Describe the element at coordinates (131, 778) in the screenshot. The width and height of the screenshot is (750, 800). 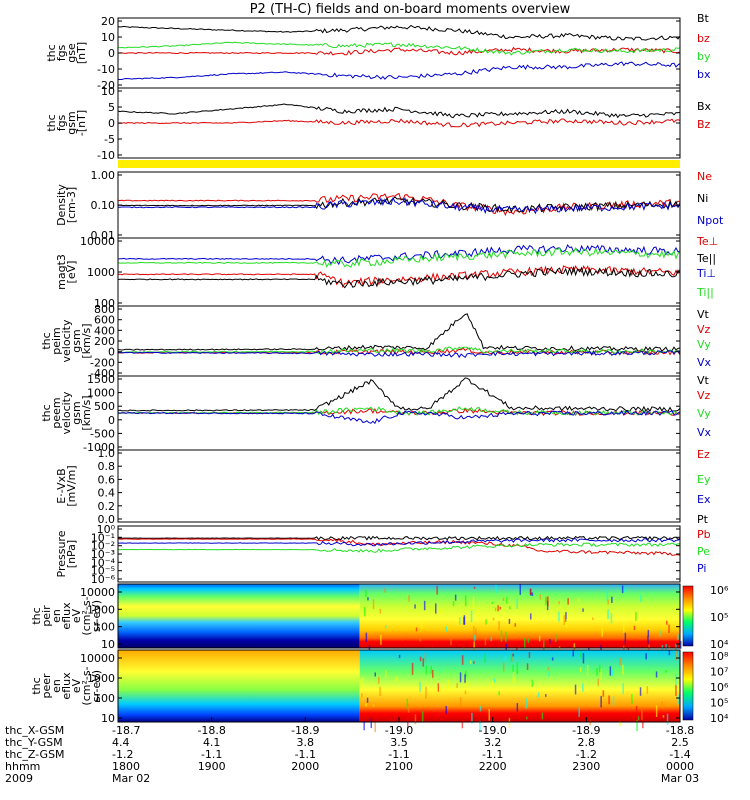
I see `axis-cell-value: Mar 02` at that location.